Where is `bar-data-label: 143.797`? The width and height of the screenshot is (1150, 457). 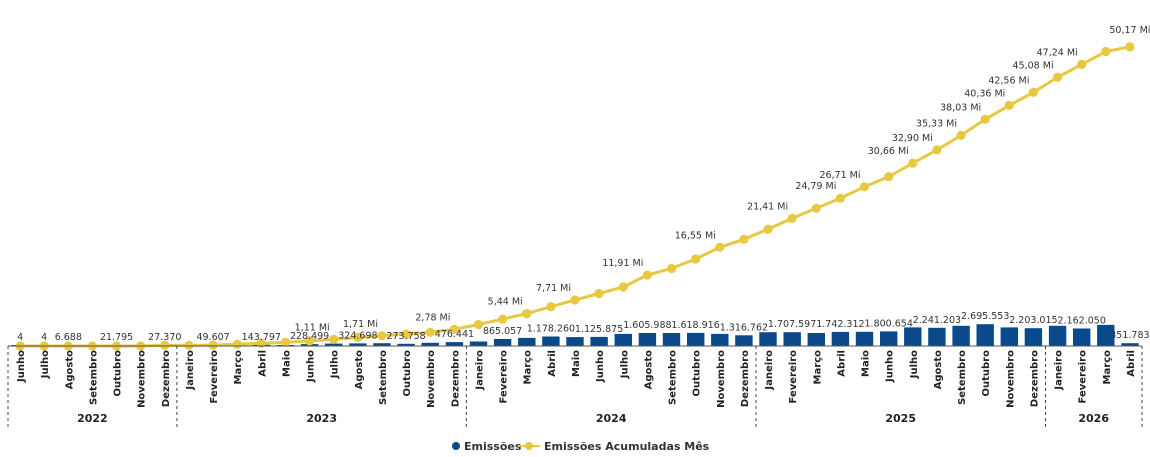
bar-data-label: 143.797 is located at coordinates (261, 337).